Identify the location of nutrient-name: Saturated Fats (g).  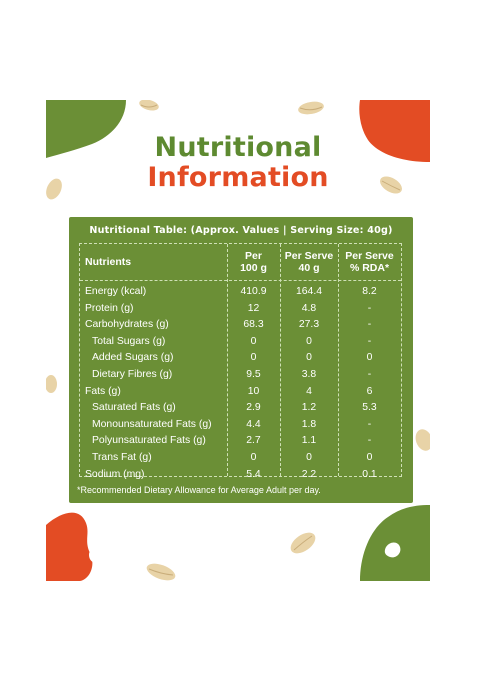
(134, 408).